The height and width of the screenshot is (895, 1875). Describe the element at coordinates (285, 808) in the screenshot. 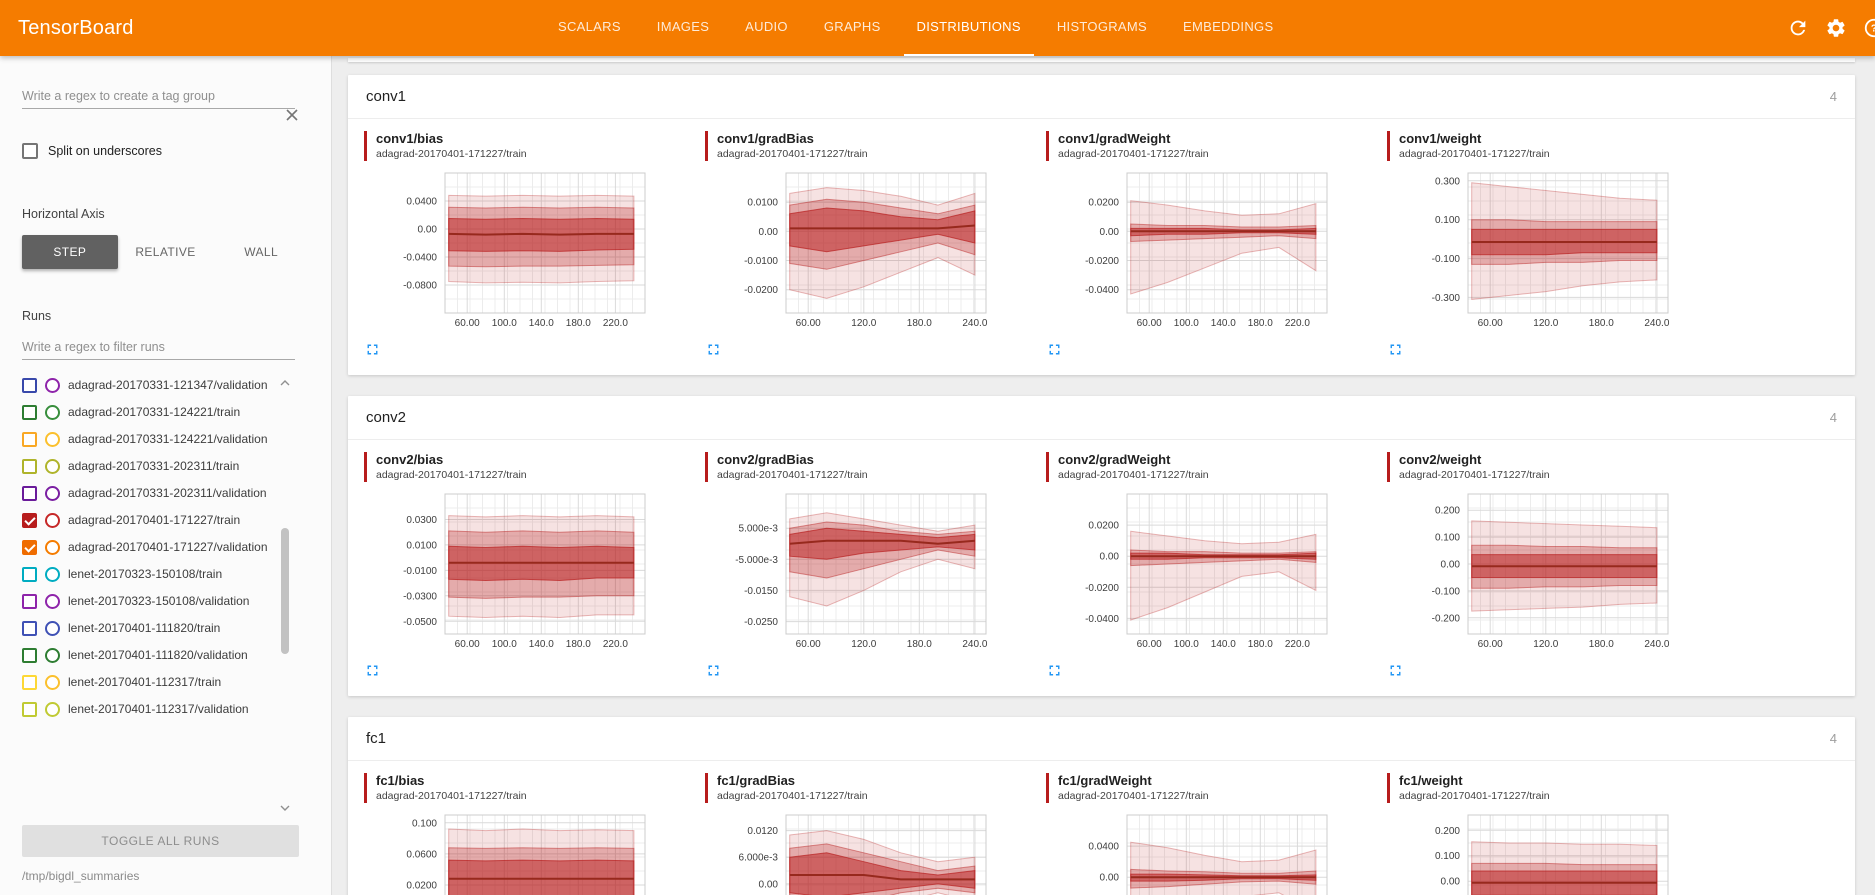

I see `scroll-down-icon` at that location.